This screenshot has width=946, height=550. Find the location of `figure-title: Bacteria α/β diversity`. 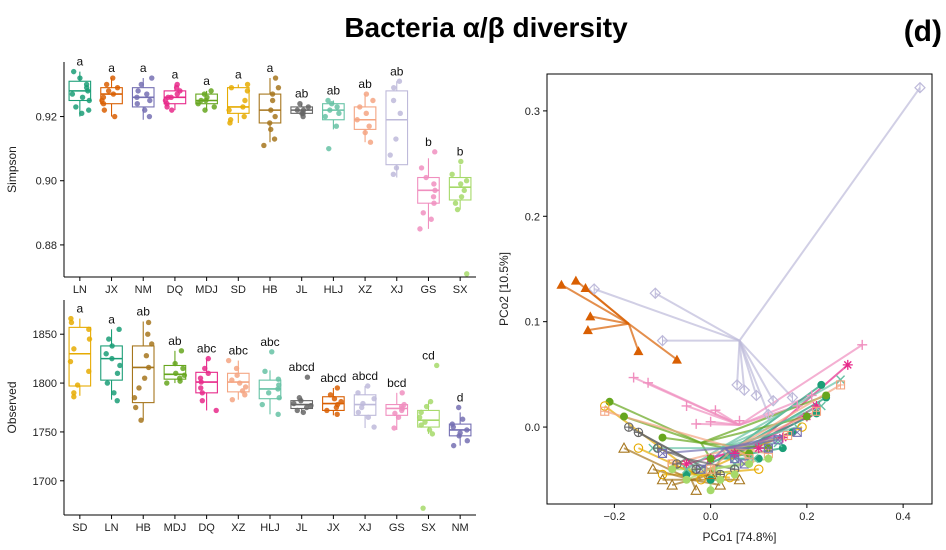

figure-title: Bacteria α/β diversity is located at coordinates (486, 27).